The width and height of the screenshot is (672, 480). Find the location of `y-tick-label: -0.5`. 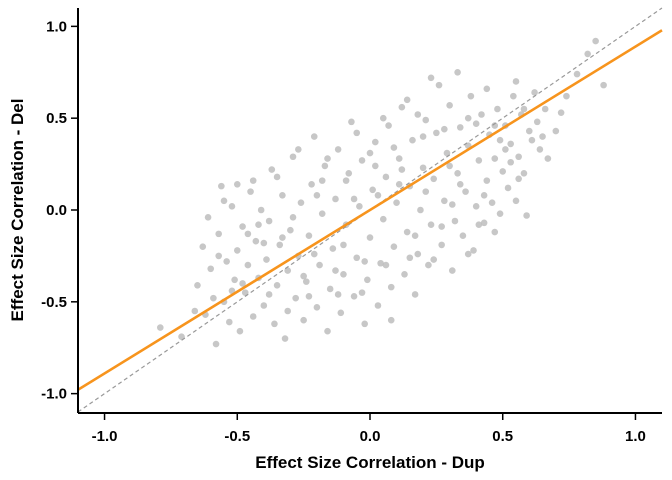

y-tick-label: -0.5 is located at coordinates (54, 302).